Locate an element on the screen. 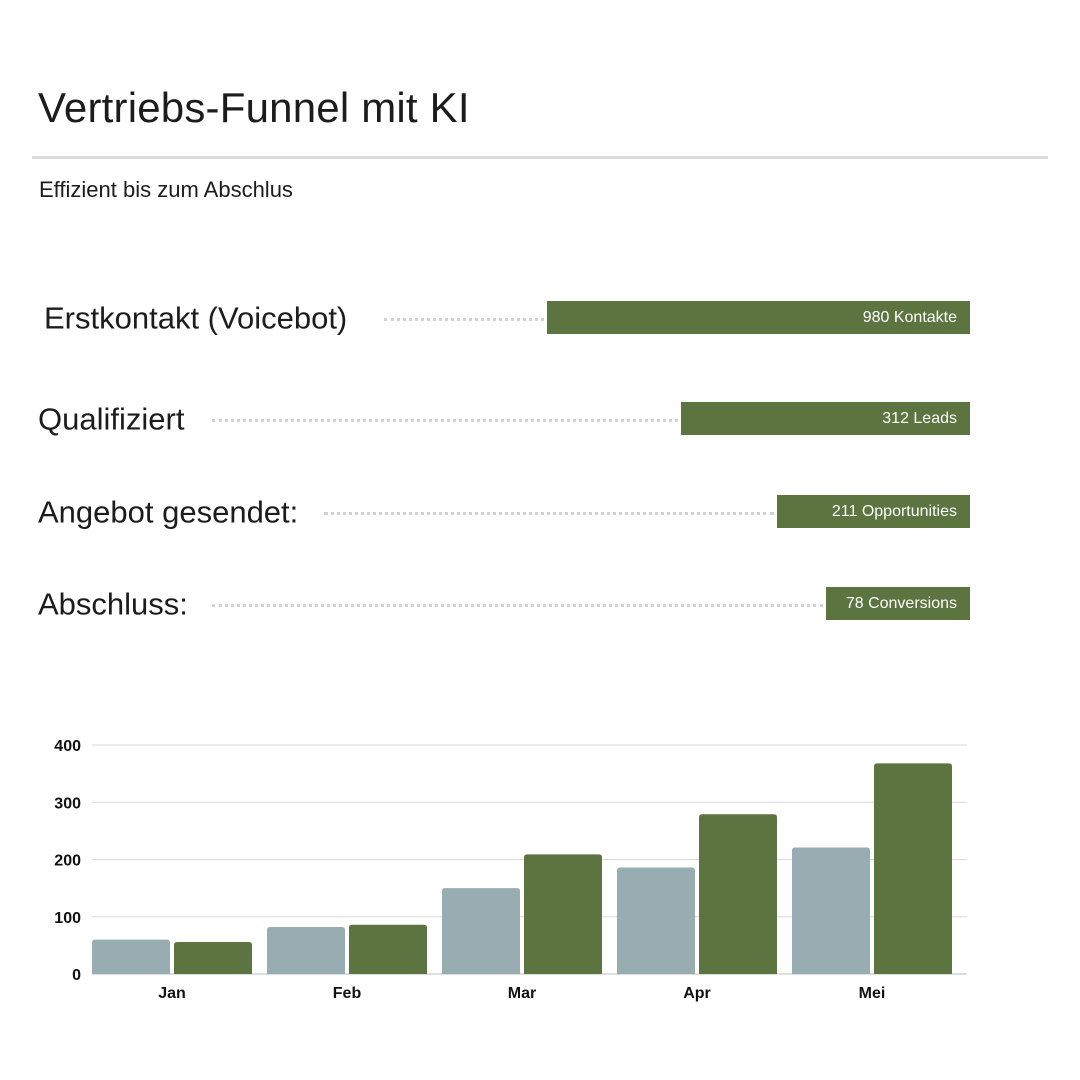  funnel-step-abschluss: Abschluss: 78 Conversions is located at coordinates (540, 604).